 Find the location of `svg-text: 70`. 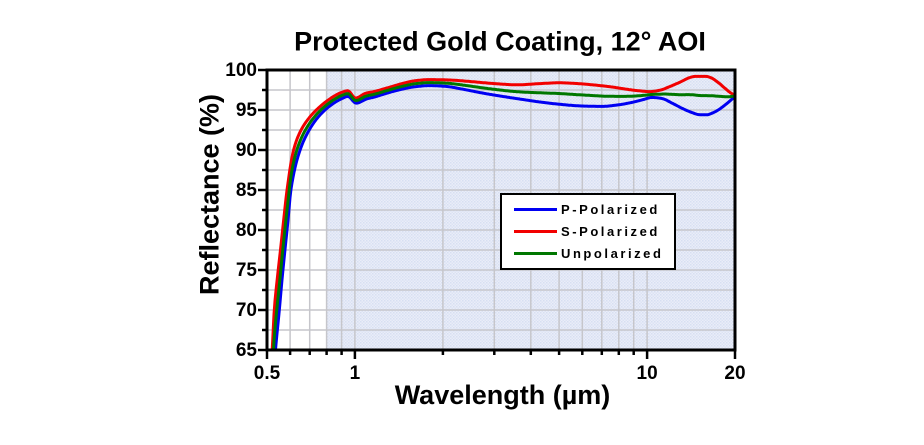

svg-text: 70 is located at coordinates (246, 310).